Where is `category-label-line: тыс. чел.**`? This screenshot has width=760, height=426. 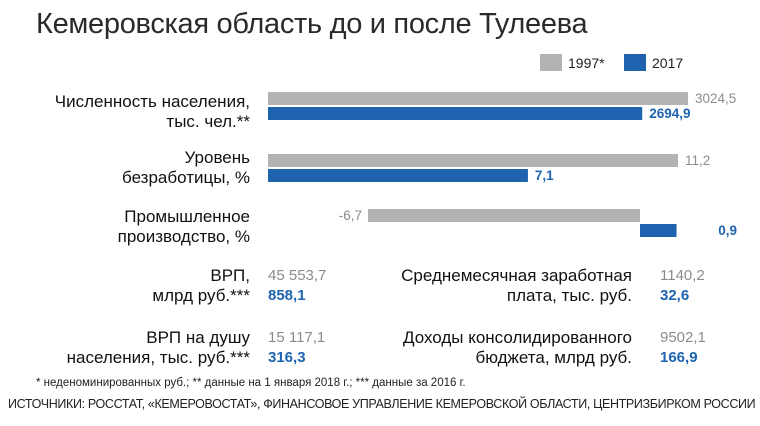 category-label-line: тыс. чел.** is located at coordinates (208, 121).